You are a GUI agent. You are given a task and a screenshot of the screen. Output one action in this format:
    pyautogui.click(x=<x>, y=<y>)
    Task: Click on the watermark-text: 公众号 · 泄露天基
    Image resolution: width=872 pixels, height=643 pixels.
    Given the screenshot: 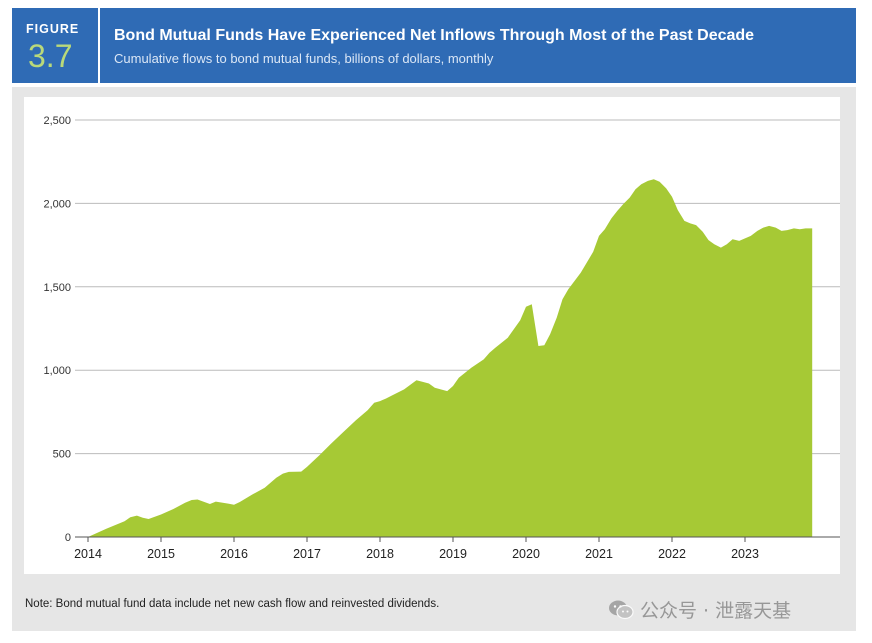 What is the action you would take?
    pyautogui.click(x=716, y=611)
    